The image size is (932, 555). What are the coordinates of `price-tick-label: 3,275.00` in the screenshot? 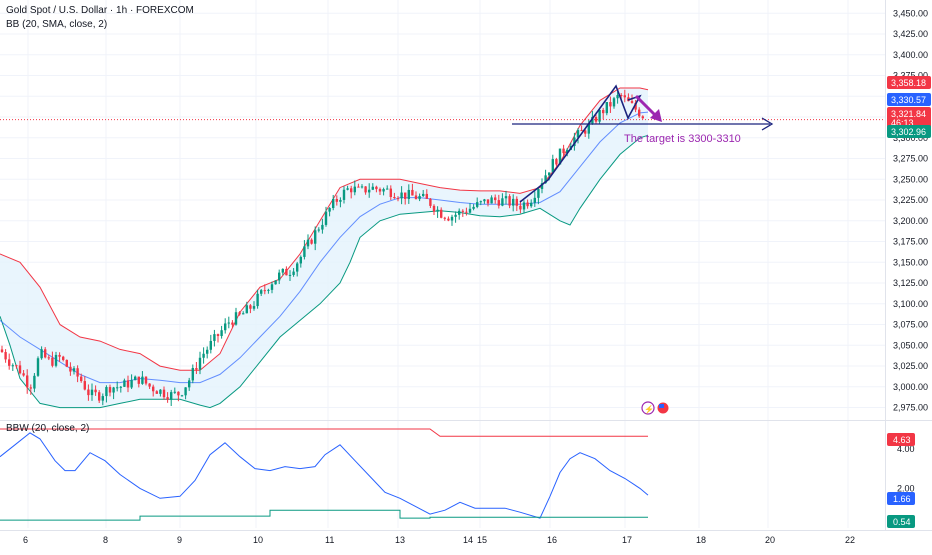 It's located at (910, 159).